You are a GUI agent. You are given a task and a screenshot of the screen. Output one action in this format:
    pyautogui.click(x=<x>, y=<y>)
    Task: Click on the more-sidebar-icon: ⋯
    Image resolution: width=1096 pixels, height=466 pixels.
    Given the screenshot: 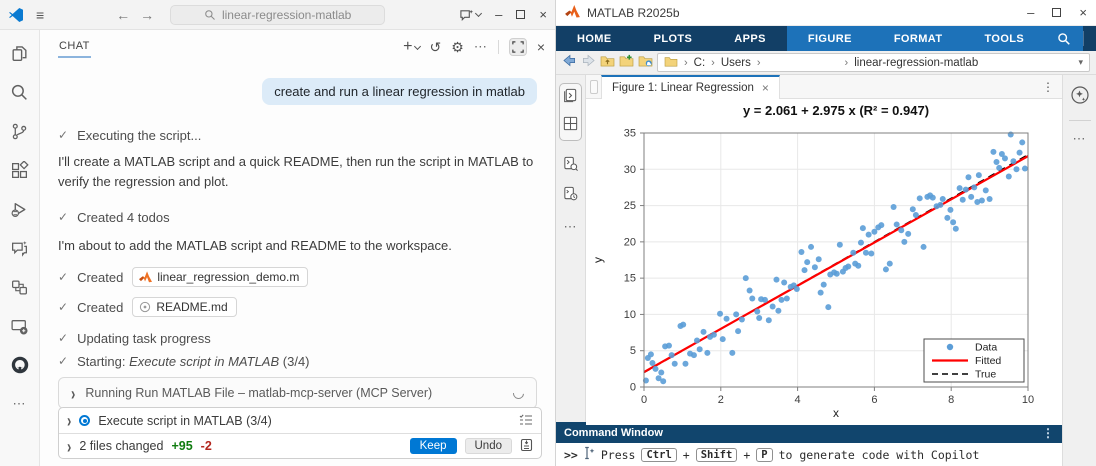 What is the action you would take?
    pyautogui.click(x=1079, y=138)
    